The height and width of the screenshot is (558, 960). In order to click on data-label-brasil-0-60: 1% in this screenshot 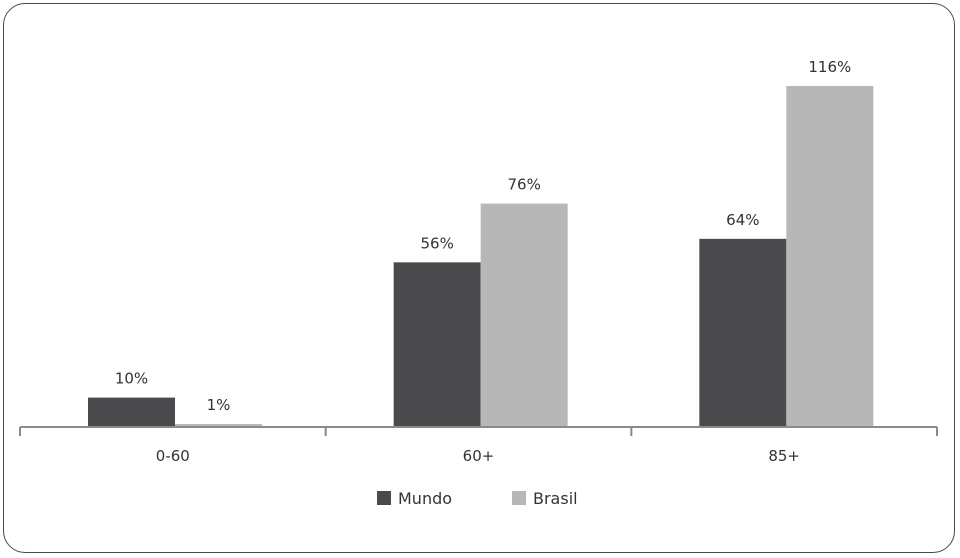, I will do `click(219, 405)`.